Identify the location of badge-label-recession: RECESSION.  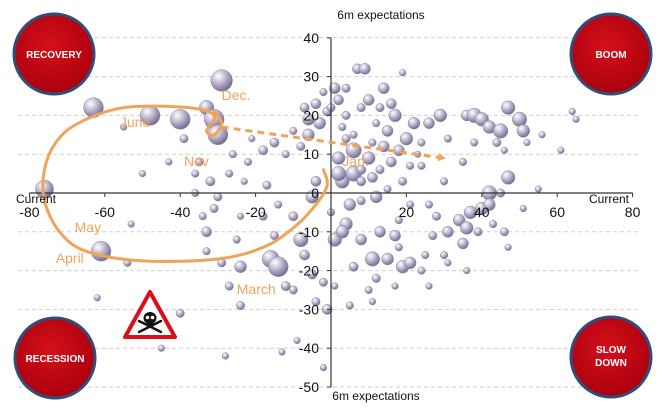
(55, 359).